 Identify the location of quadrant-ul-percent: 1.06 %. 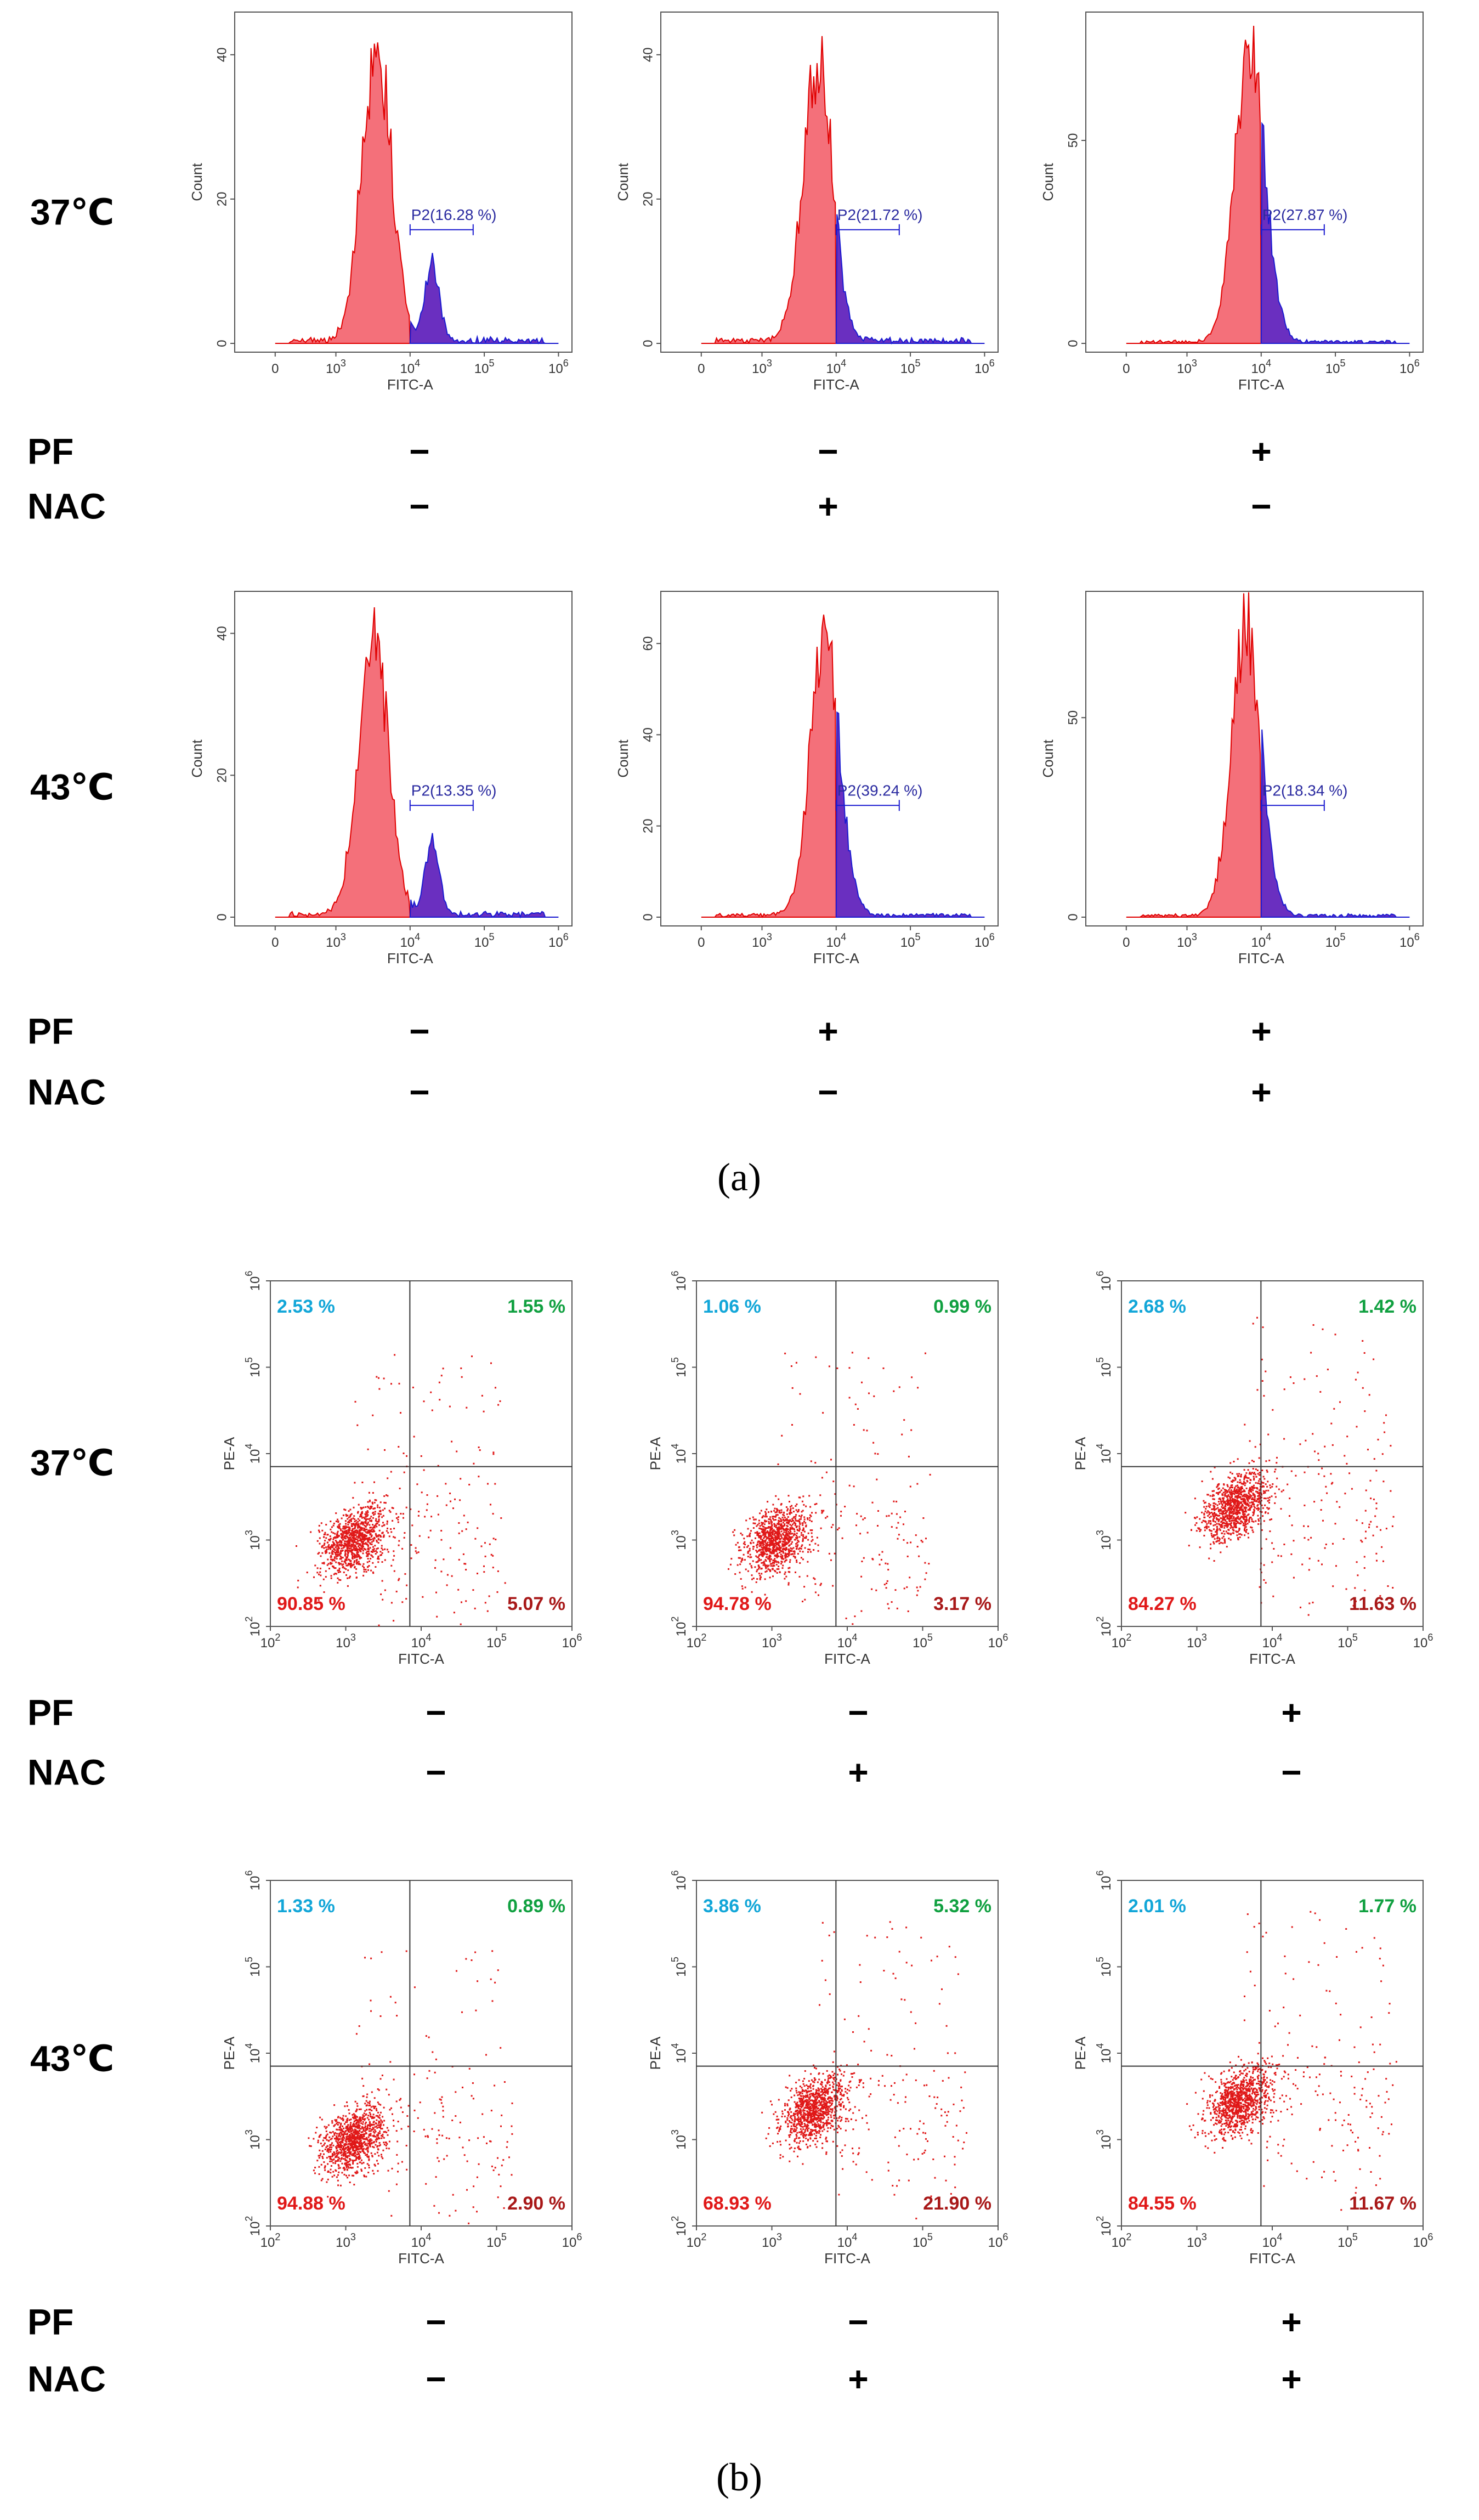
(732, 1306).